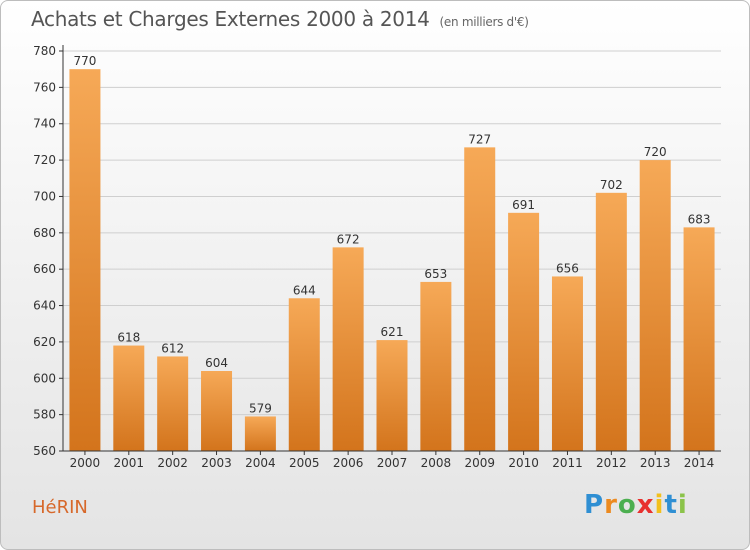  What do you see at coordinates (611, 185) in the screenshot?
I see `data-label: 702` at bounding box center [611, 185].